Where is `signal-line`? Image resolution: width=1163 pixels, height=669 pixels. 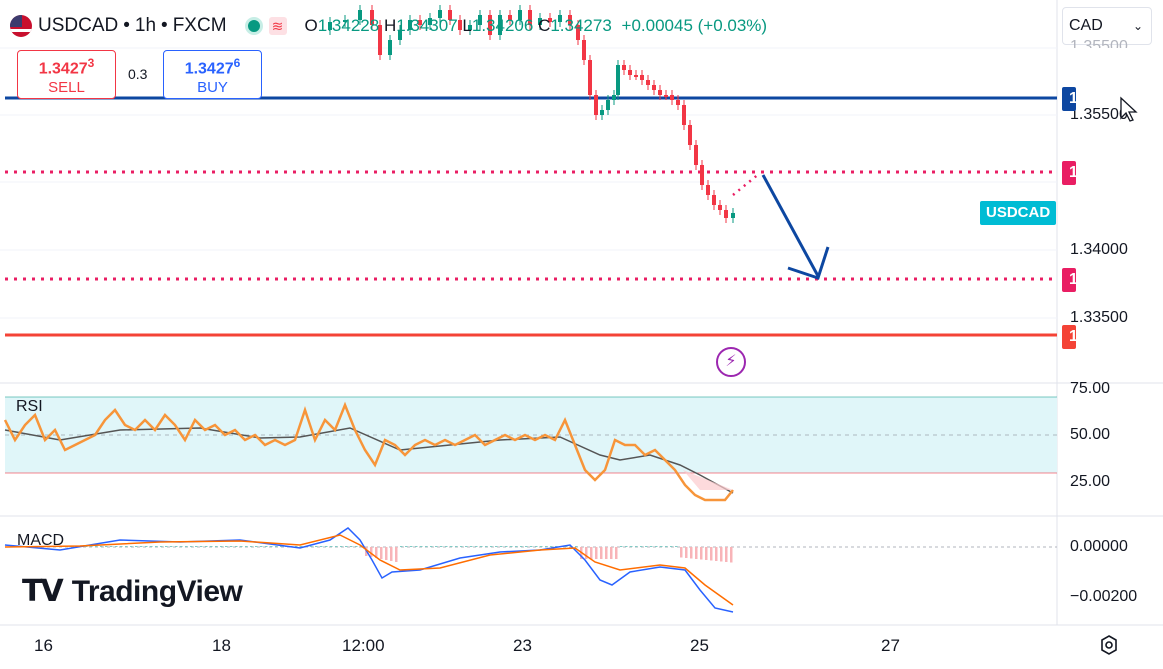
signal-line is located at coordinates (369, 570).